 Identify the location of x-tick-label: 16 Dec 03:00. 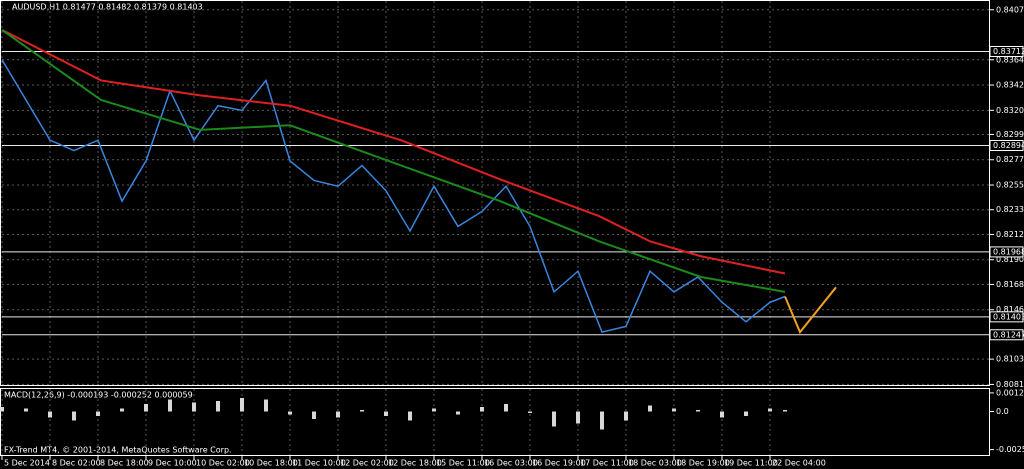
(511, 463).